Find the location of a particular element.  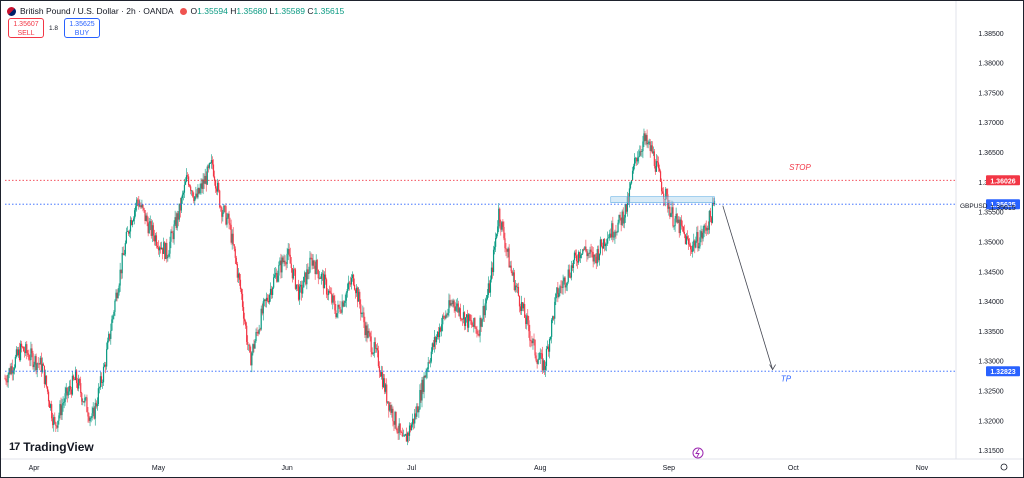

target-arrow-head is located at coordinates (772, 367).